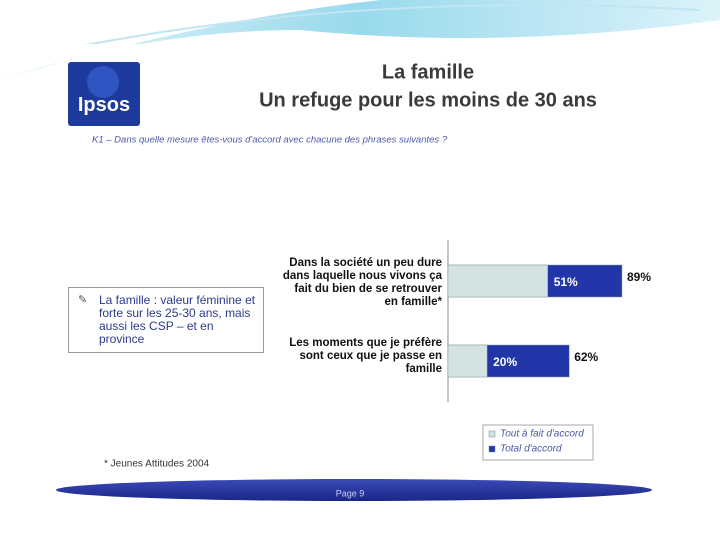  I want to click on legend-label: Tout à fait d'accord, so click(542, 434).